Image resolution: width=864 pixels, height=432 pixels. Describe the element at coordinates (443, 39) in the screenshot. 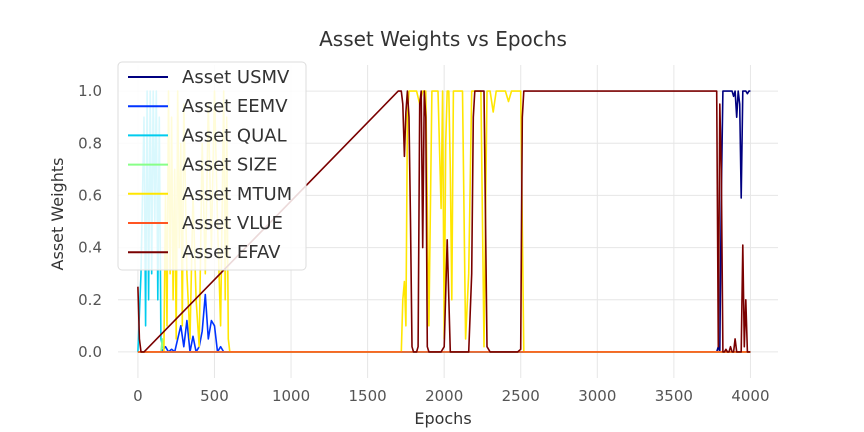

I see `chart-title: Asset Weights vs Epochs` at that location.